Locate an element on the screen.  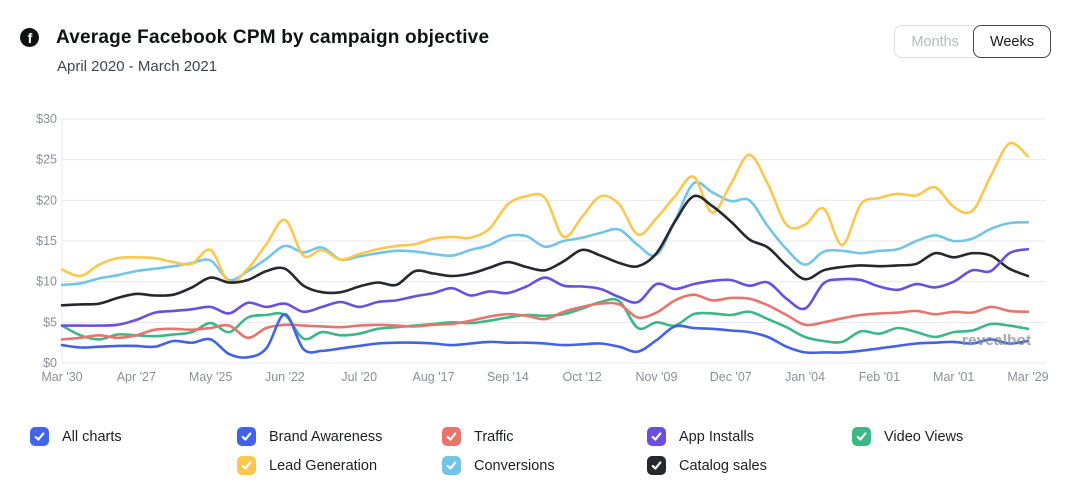
legend-column: App Installs Catalog sales is located at coordinates (707, 456).